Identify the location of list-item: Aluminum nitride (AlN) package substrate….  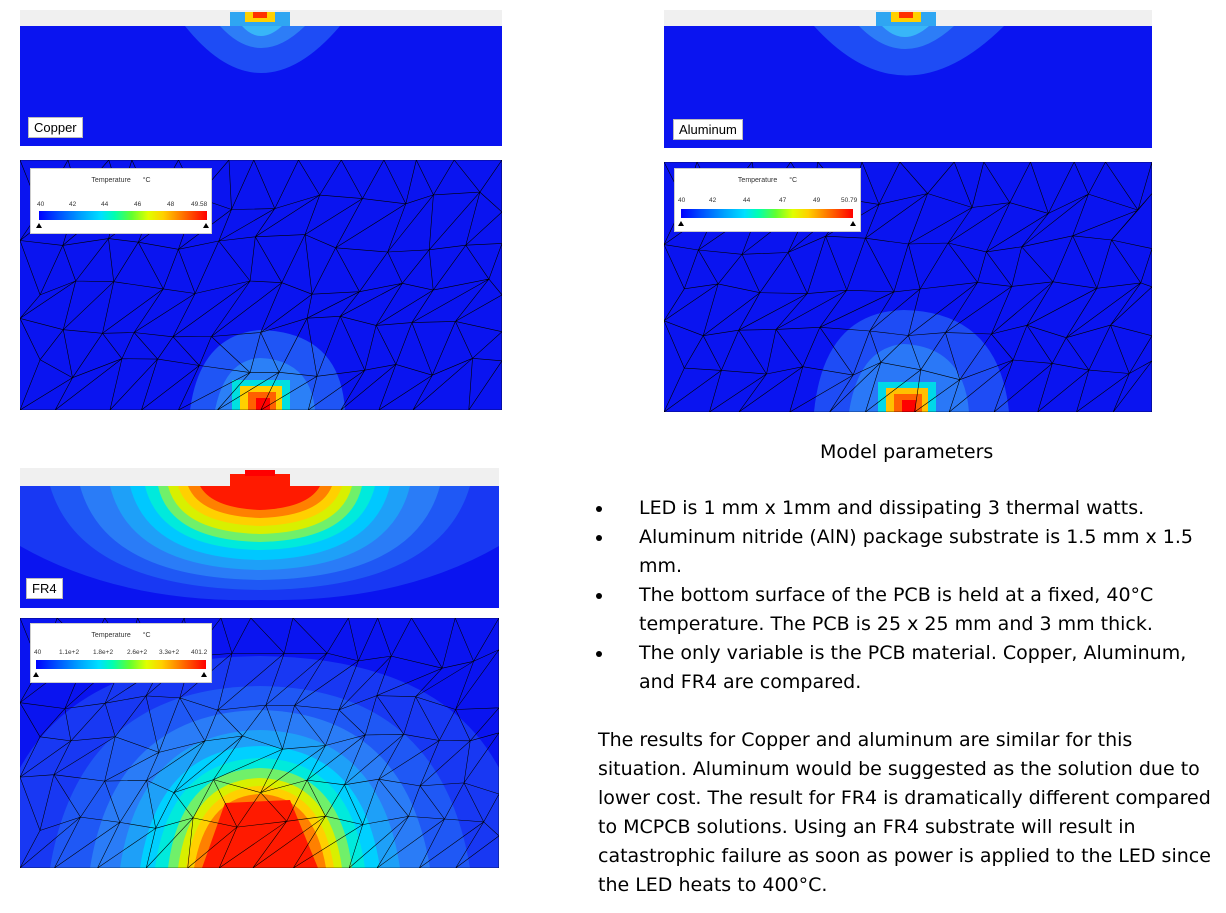
(900, 552).